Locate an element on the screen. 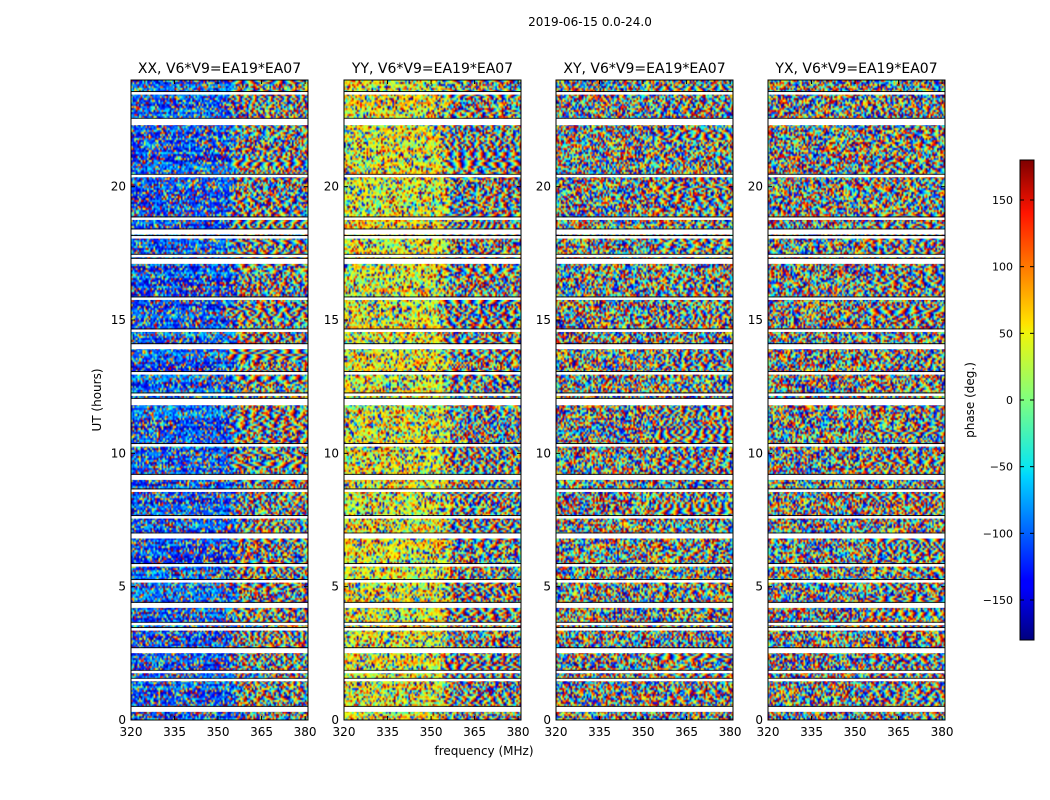 This screenshot has height=800, width=1050. colorbar: 150 100 50 0 −50 −100 −150 phase (deg.) is located at coordinates (999, 400).